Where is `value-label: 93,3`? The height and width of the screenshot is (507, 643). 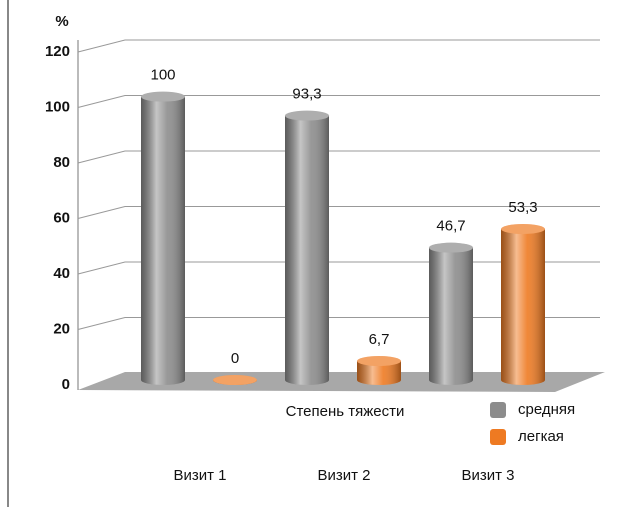
value-label: 93,3 is located at coordinates (306, 94).